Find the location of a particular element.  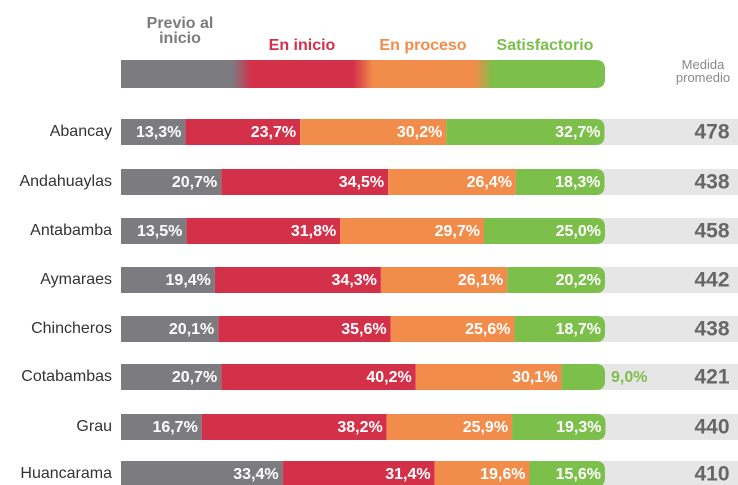

legend-label: En inicio is located at coordinates (302, 45).